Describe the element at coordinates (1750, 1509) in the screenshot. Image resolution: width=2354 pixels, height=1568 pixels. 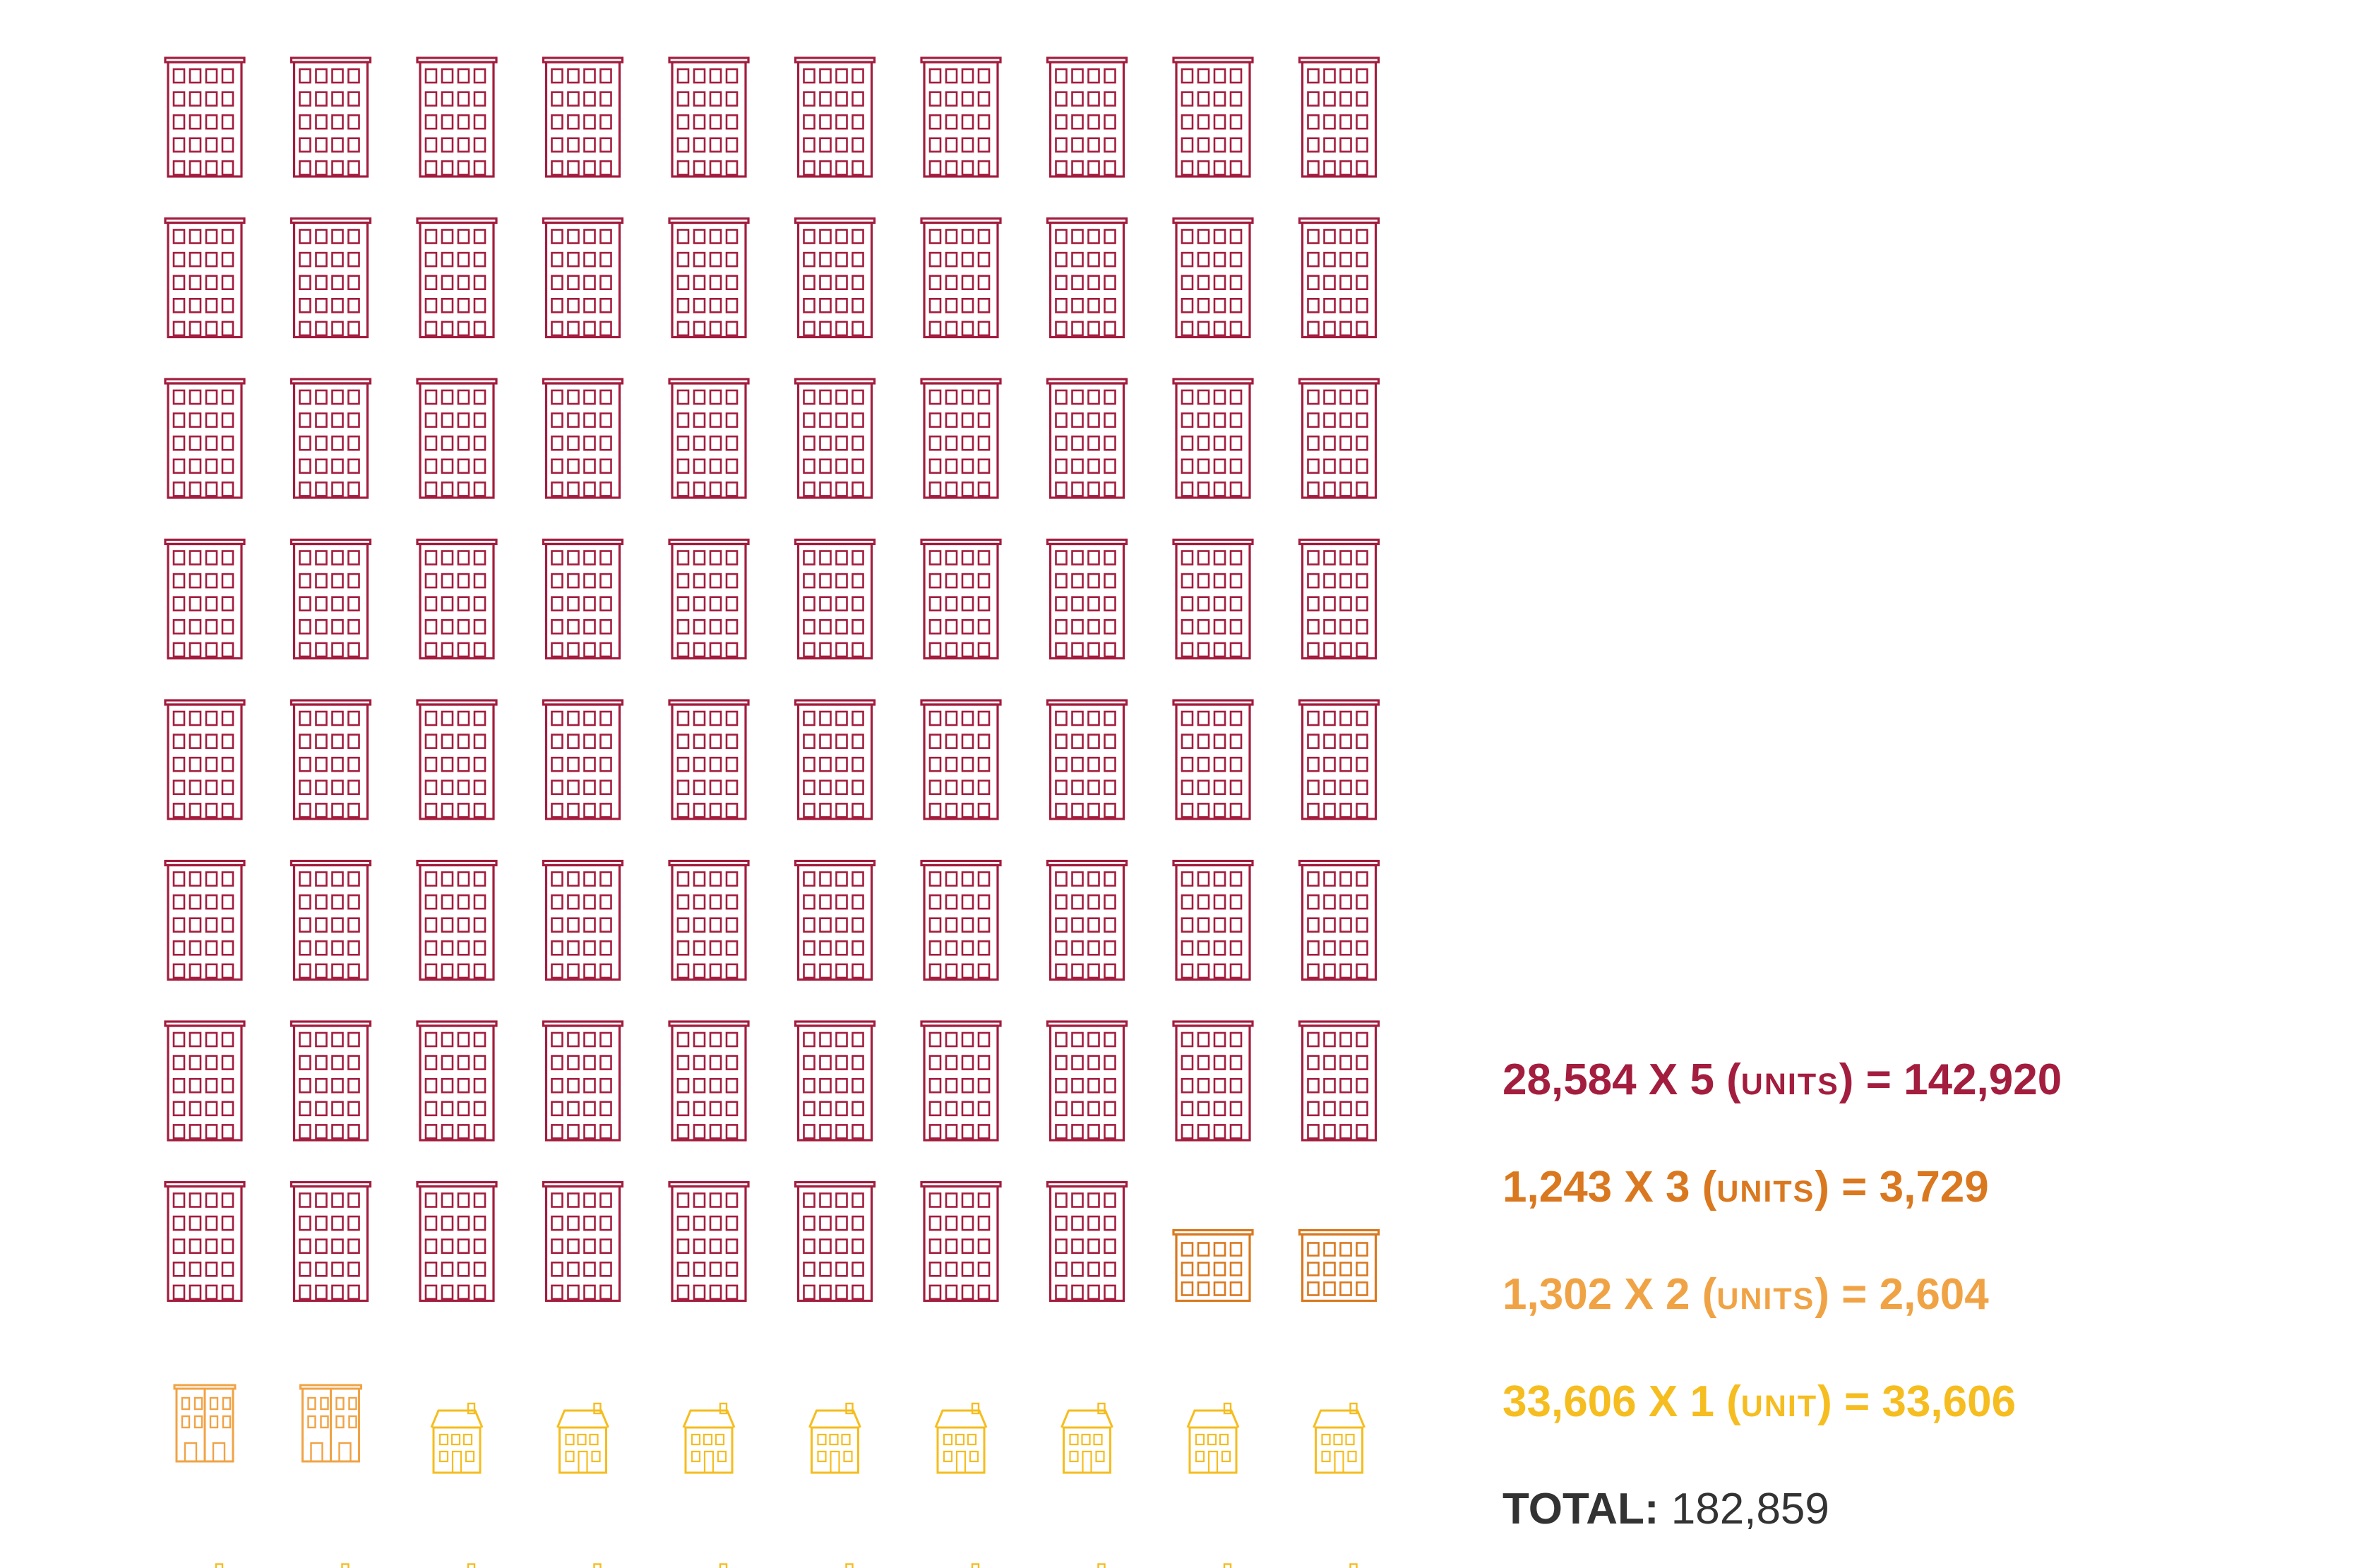
I see `total-value: 182,859` at that location.